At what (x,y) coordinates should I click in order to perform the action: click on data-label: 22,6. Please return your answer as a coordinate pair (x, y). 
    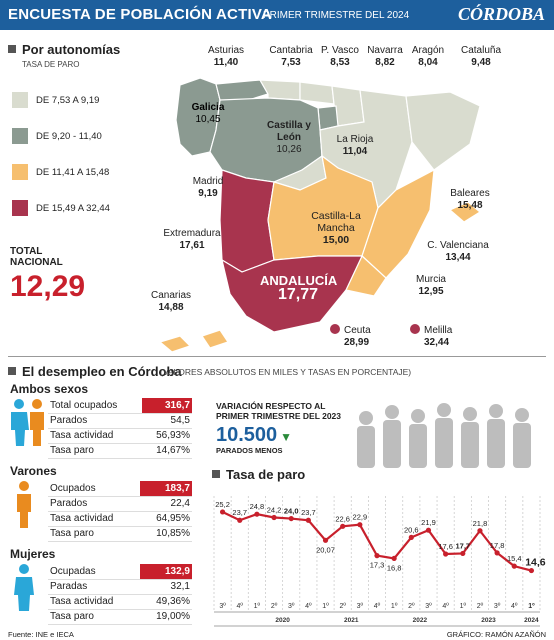
    Looking at the image, I should click on (342, 518).